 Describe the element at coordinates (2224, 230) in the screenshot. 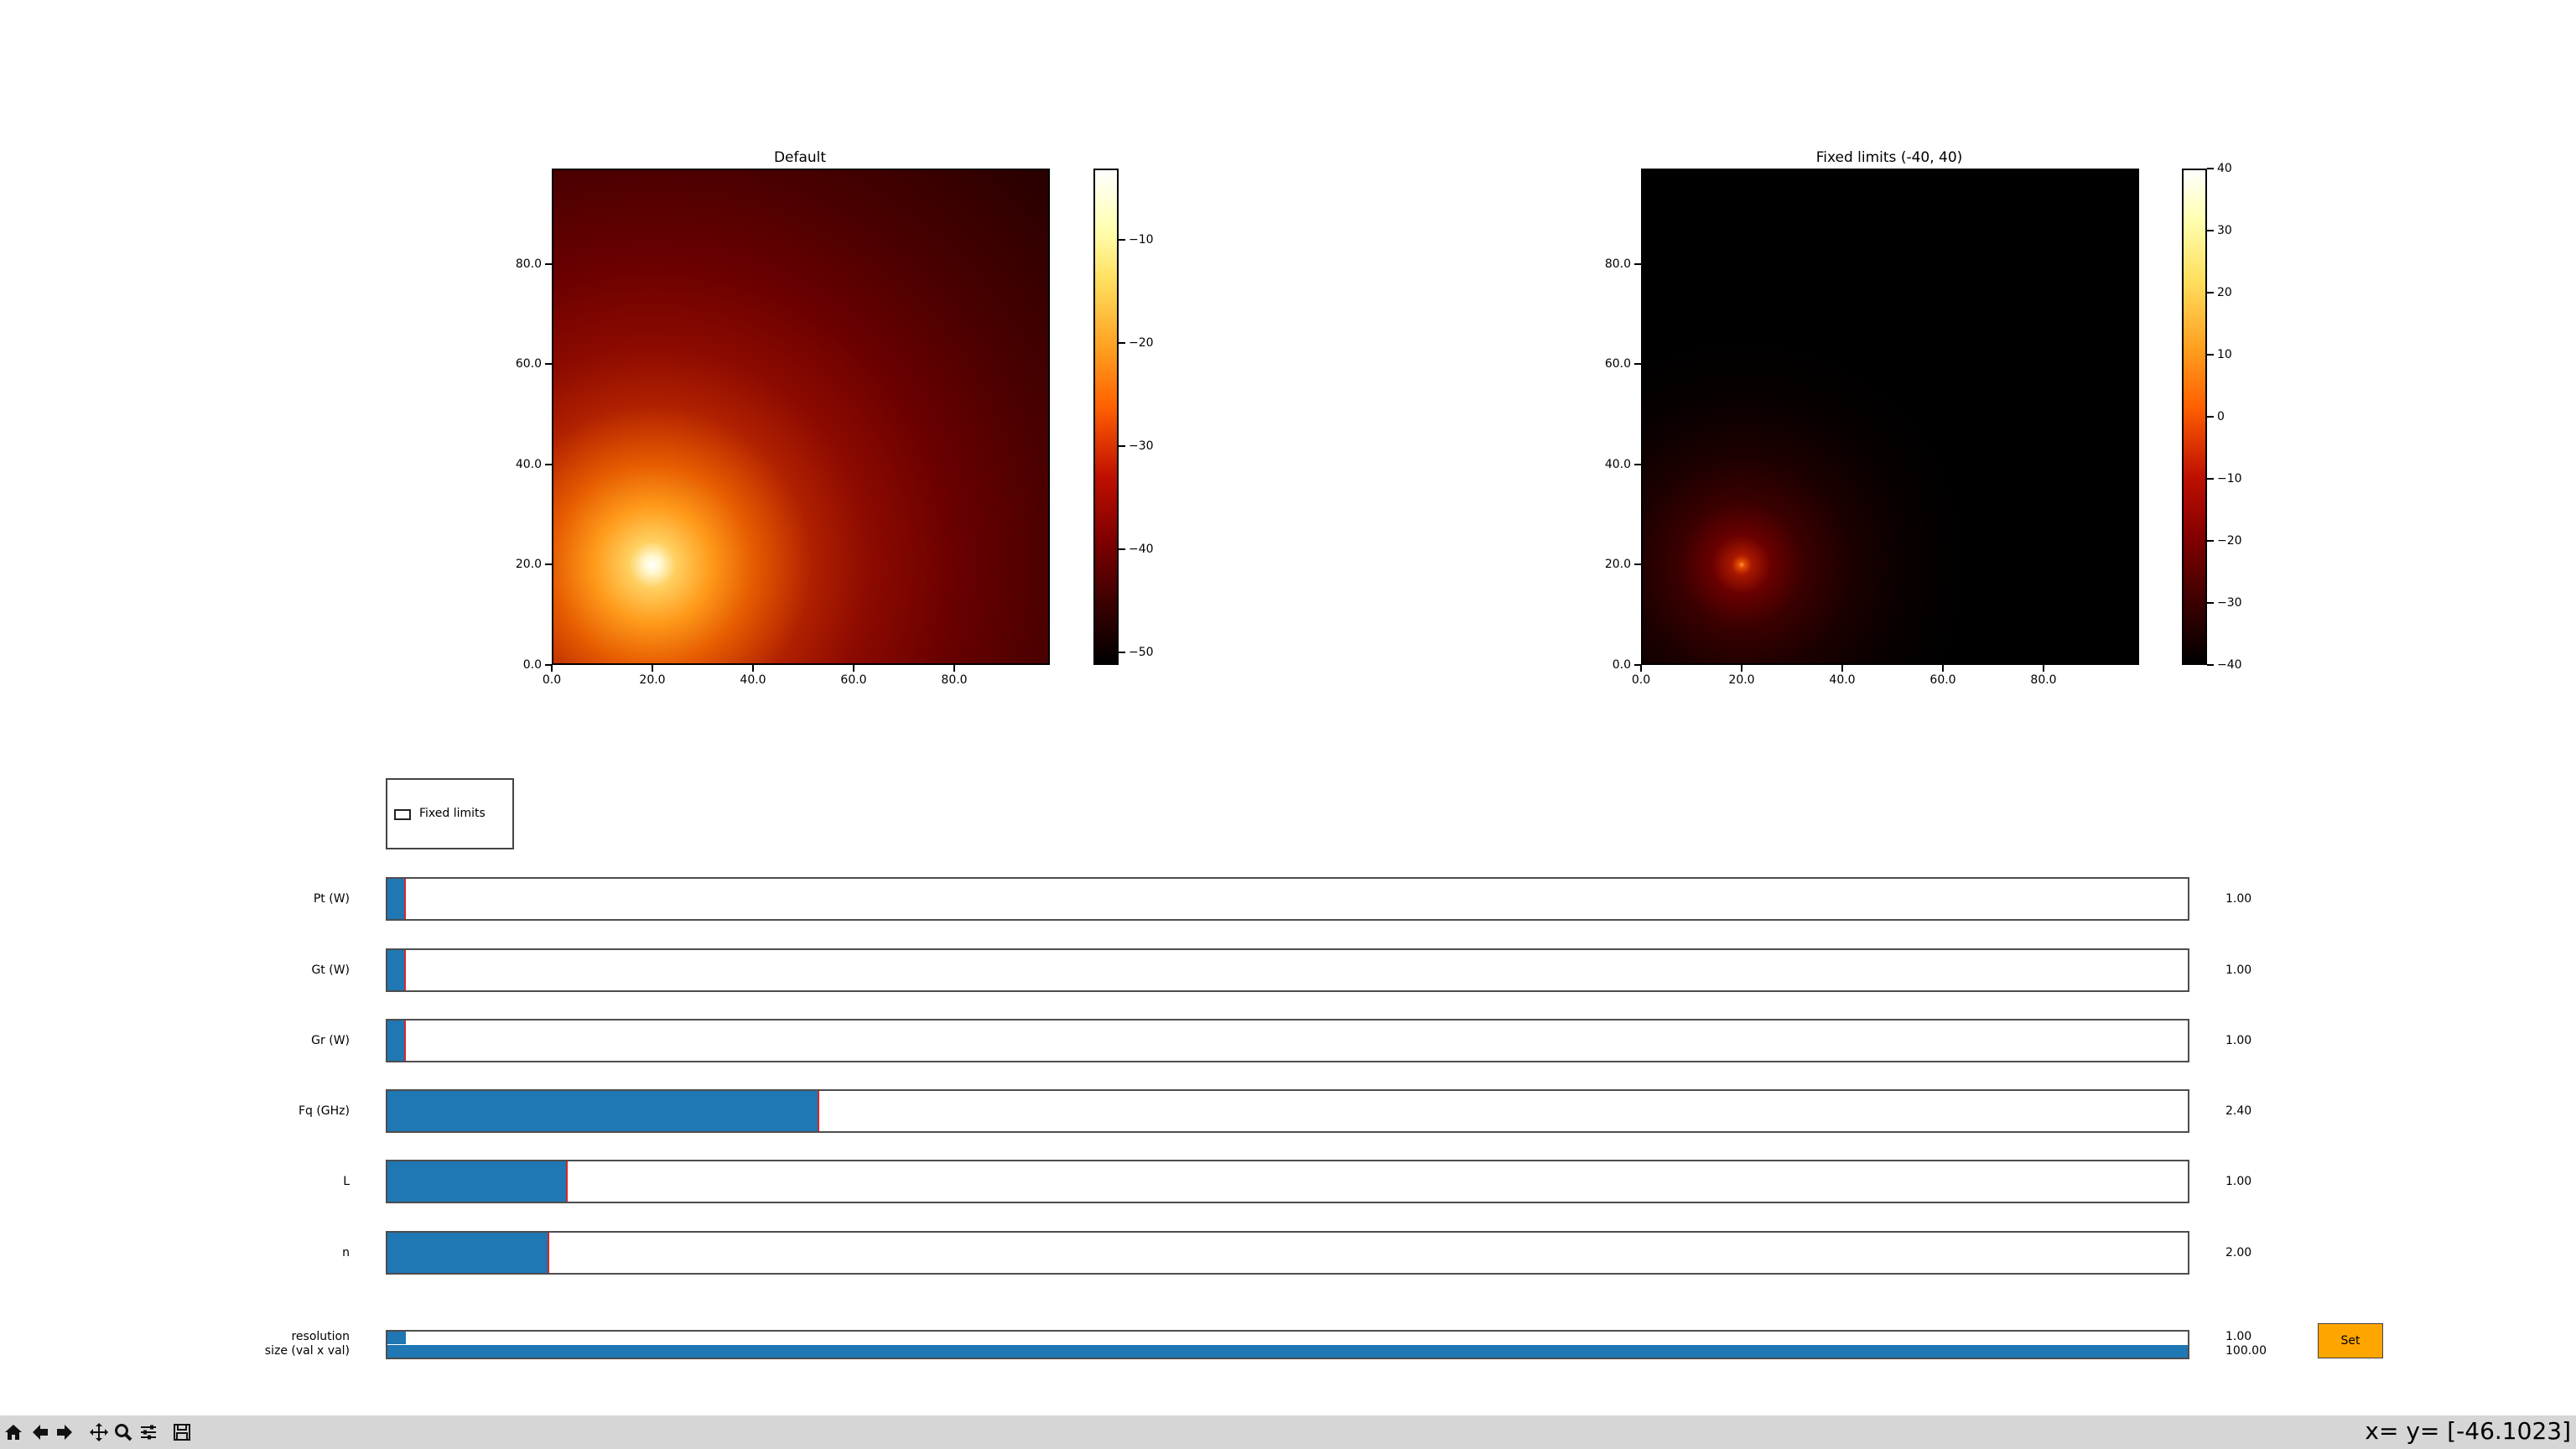

I see `colorbar-tick-label: 30` at that location.